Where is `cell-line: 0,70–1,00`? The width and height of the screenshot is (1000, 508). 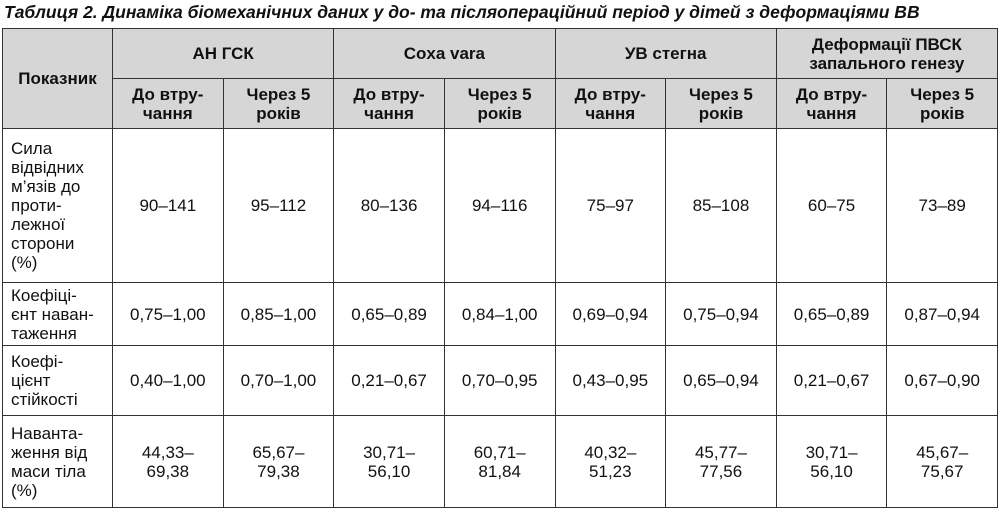
cell-line: 0,70–1,00 is located at coordinates (278, 380).